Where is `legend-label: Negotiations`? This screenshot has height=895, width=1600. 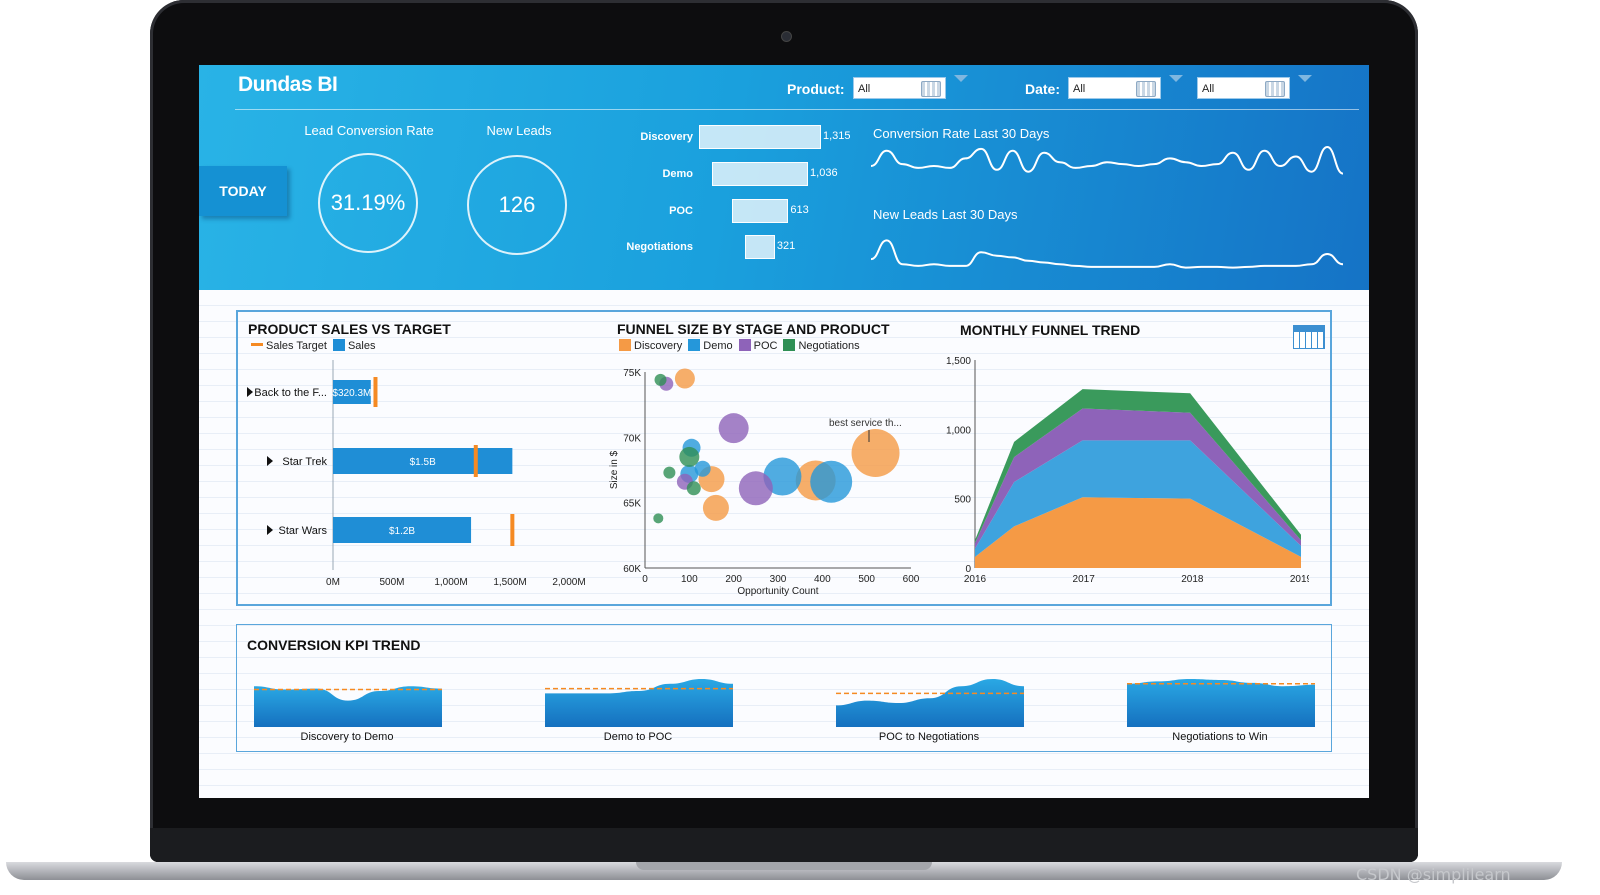
legend-label: Negotiations is located at coordinates (829, 346).